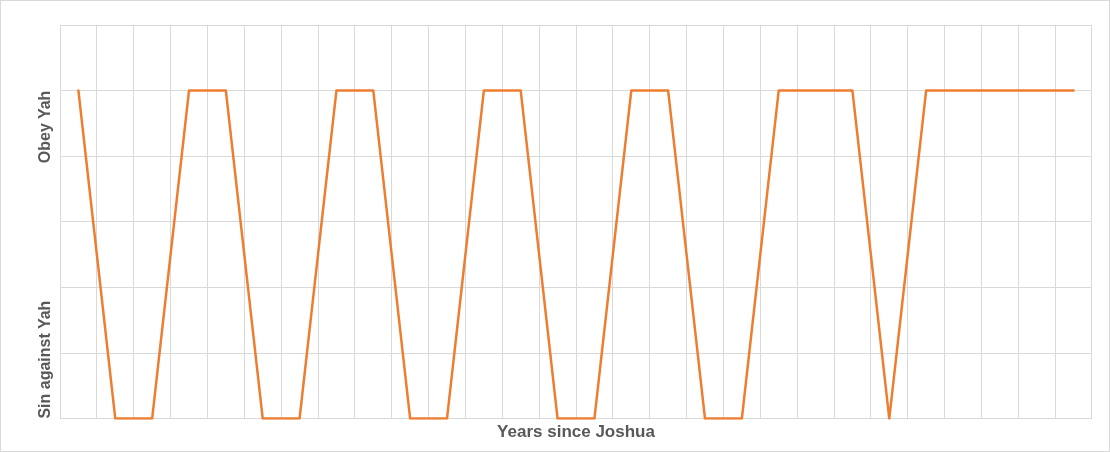  Describe the element at coordinates (576, 432) in the screenshot. I see `x-axis-title: Years since Joshua` at that location.